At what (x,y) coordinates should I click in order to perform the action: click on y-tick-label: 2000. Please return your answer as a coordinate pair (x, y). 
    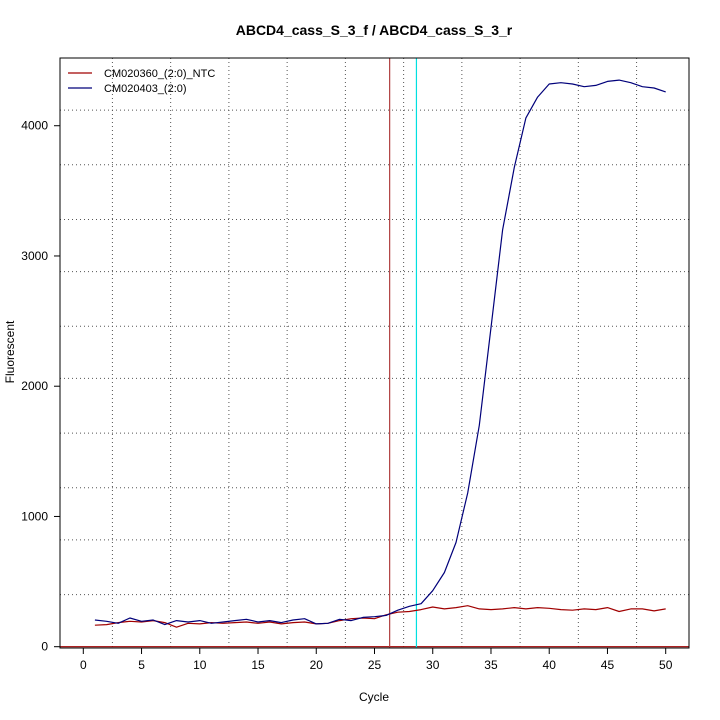
    Looking at the image, I should click on (34, 386).